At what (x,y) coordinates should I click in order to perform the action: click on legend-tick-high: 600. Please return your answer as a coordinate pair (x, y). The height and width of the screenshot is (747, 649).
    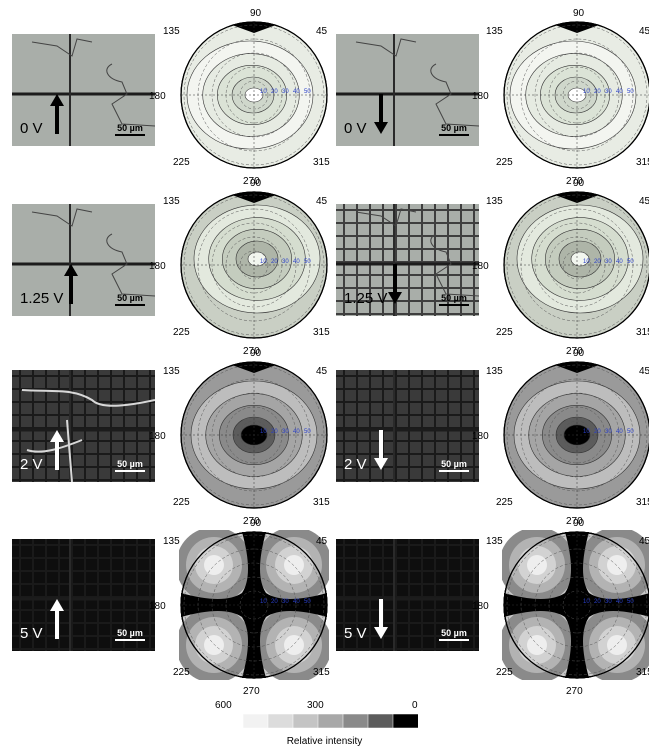
    Looking at the image, I should click on (223, 705).